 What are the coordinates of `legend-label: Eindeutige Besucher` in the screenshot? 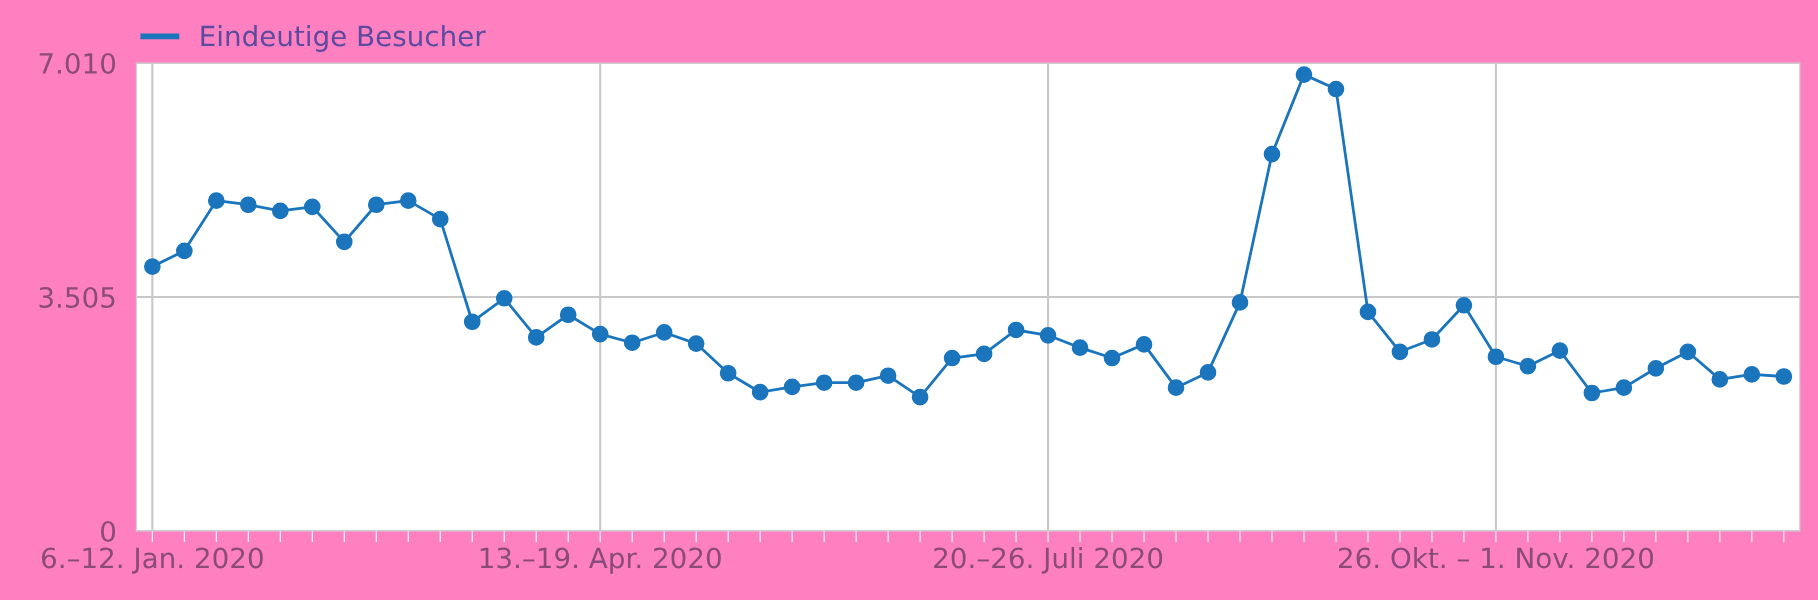 It's located at (343, 38).